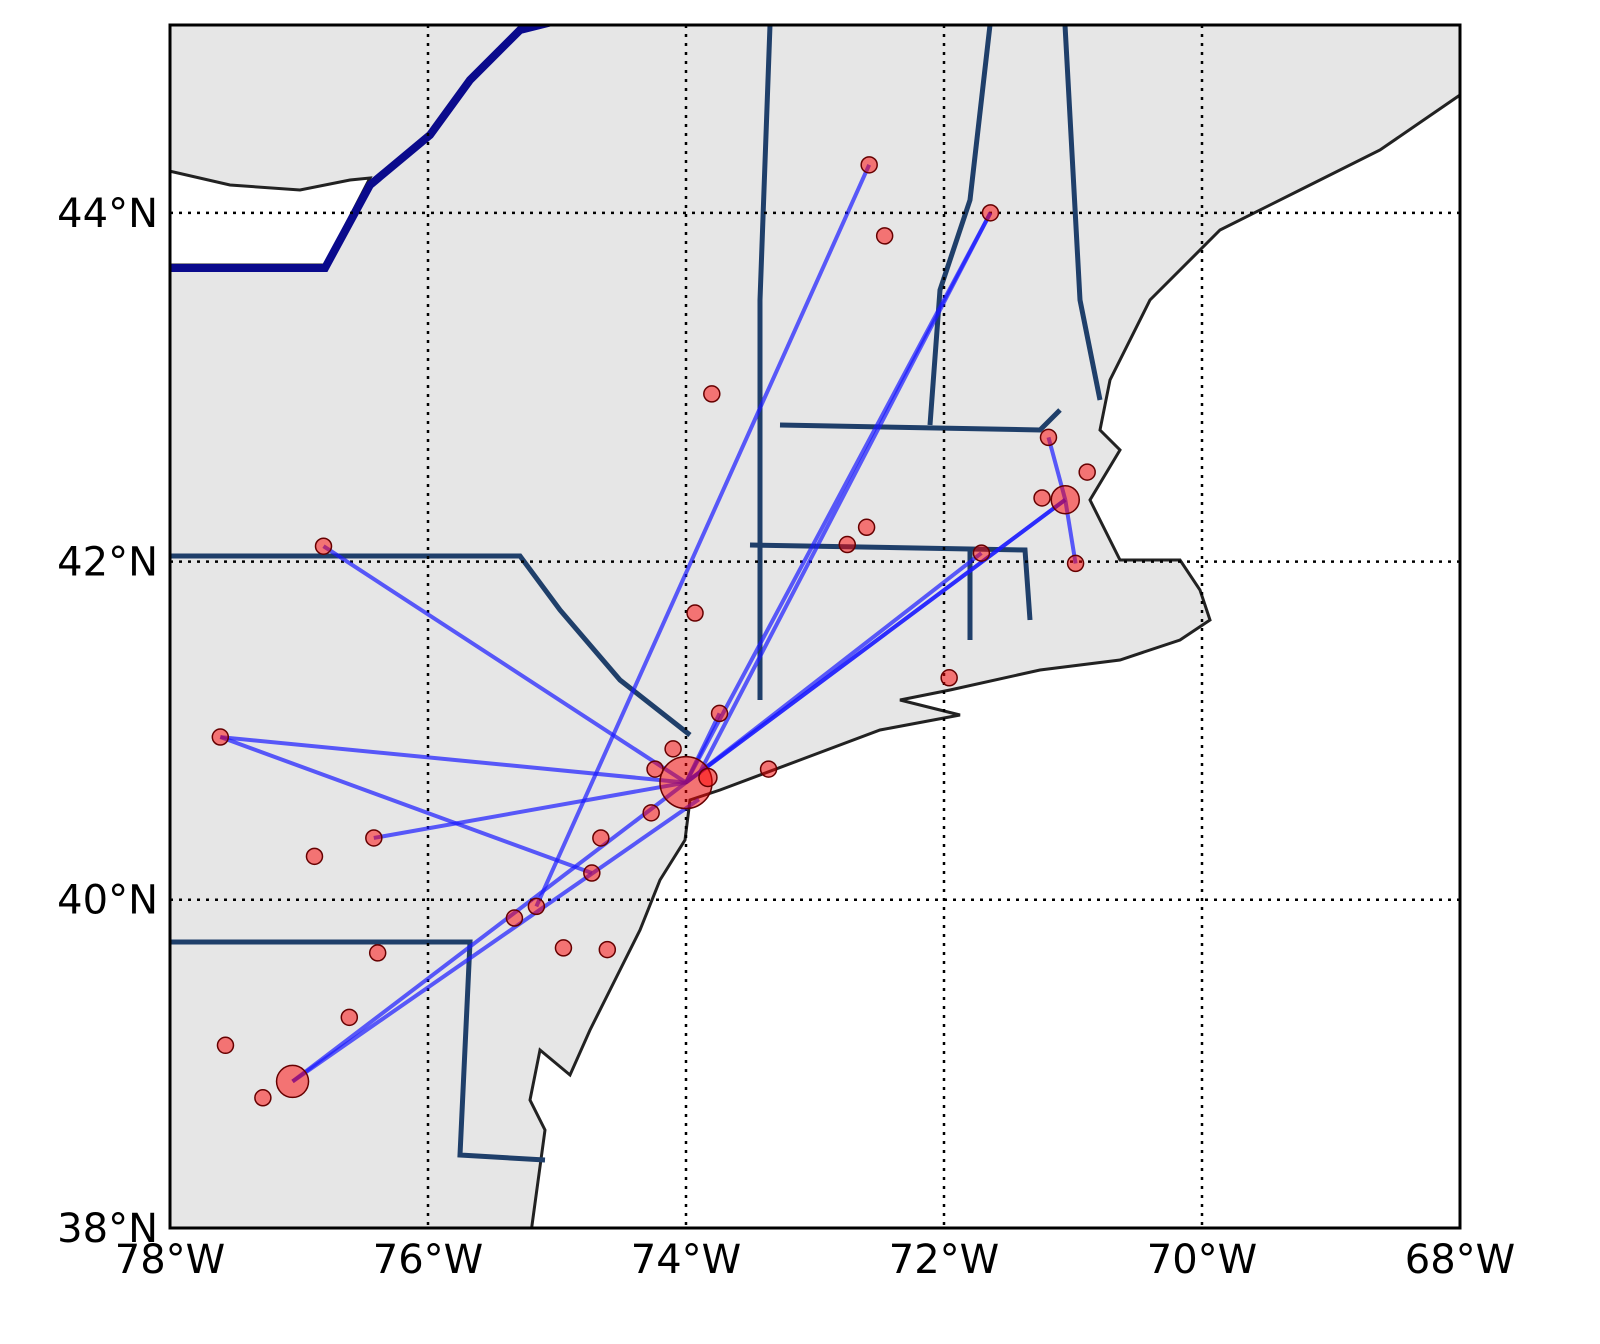  What do you see at coordinates (107, 901) in the screenshot?
I see `y-tick-label: 40°N` at bounding box center [107, 901].